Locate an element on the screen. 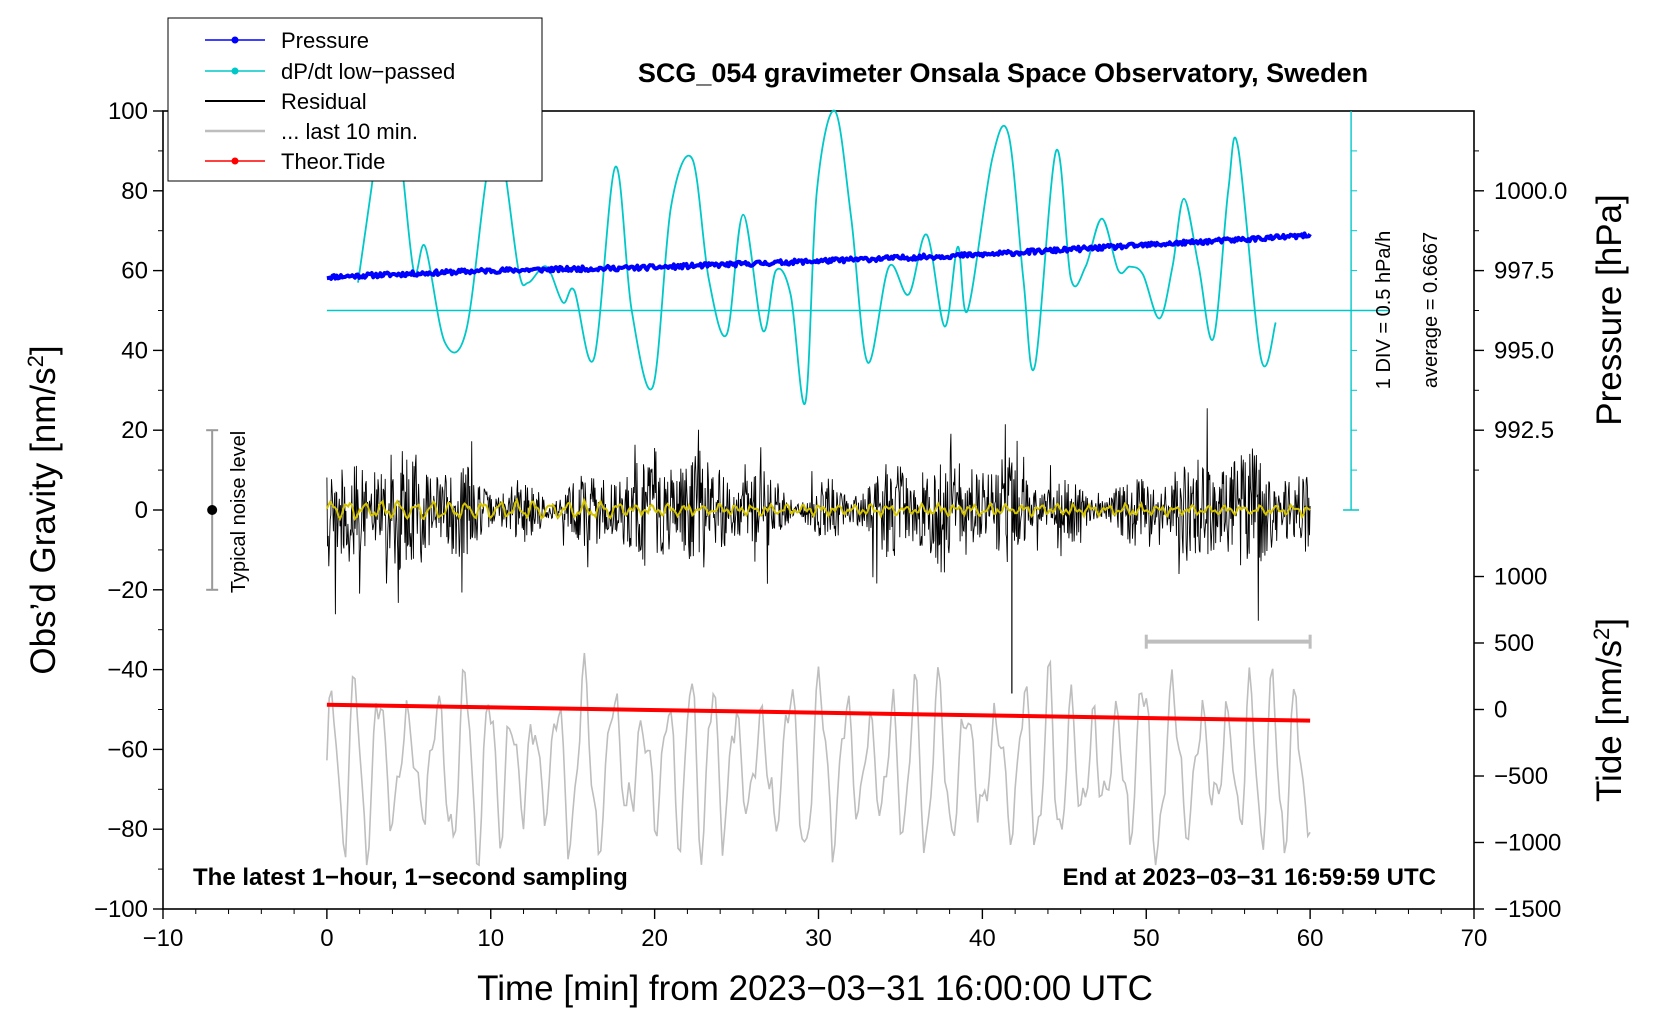  x-tick-label: 40 is located at coordinates (982, 938).